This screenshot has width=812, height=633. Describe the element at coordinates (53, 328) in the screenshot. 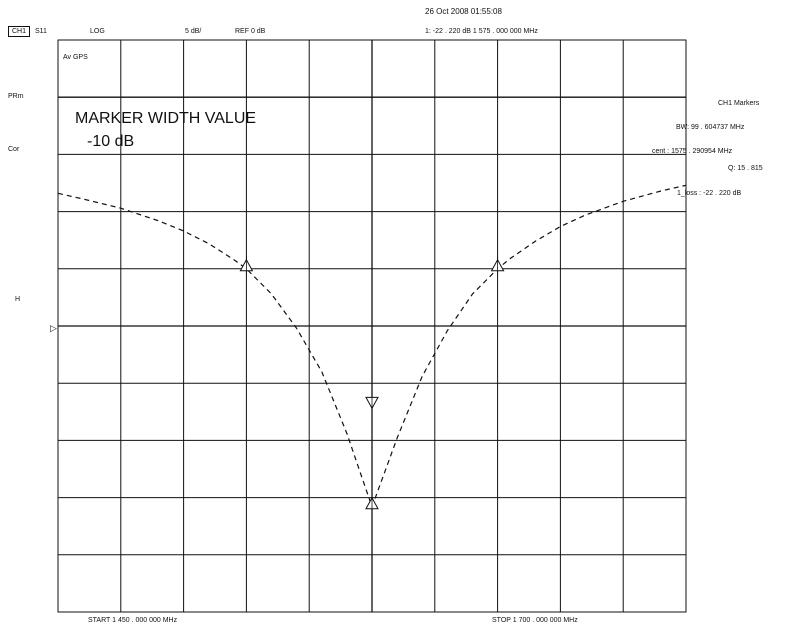

I see `ref-arrow: ▷` at that location.